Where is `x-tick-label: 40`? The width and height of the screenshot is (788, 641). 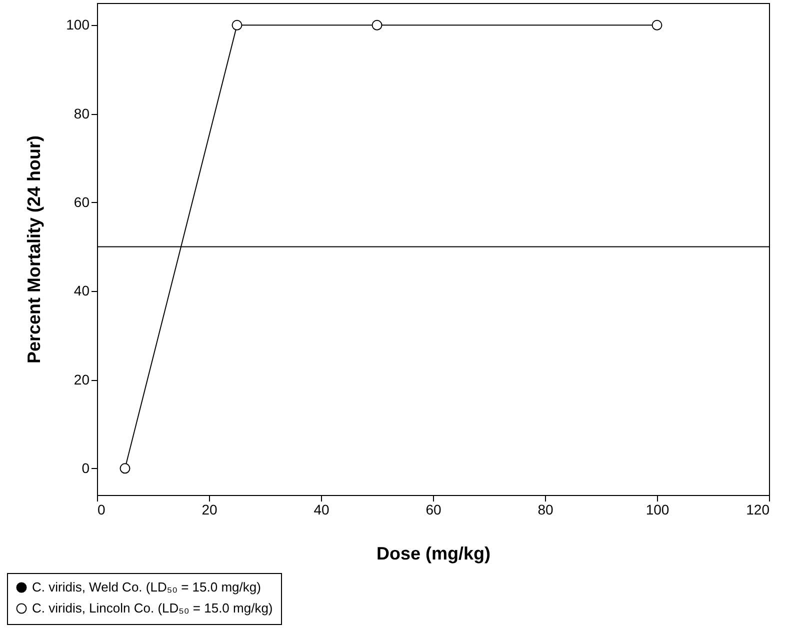 x-tick-label: 40 is located at coordinates (322, 510).